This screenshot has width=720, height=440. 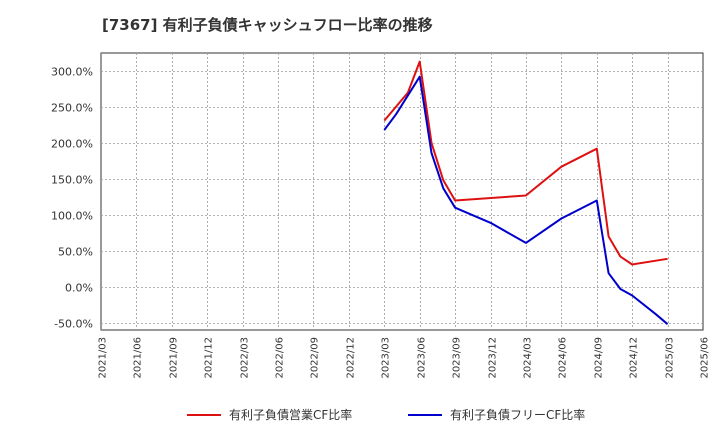 I want to click on x-tick-label: 2021/09, so click(x=174, y=358).